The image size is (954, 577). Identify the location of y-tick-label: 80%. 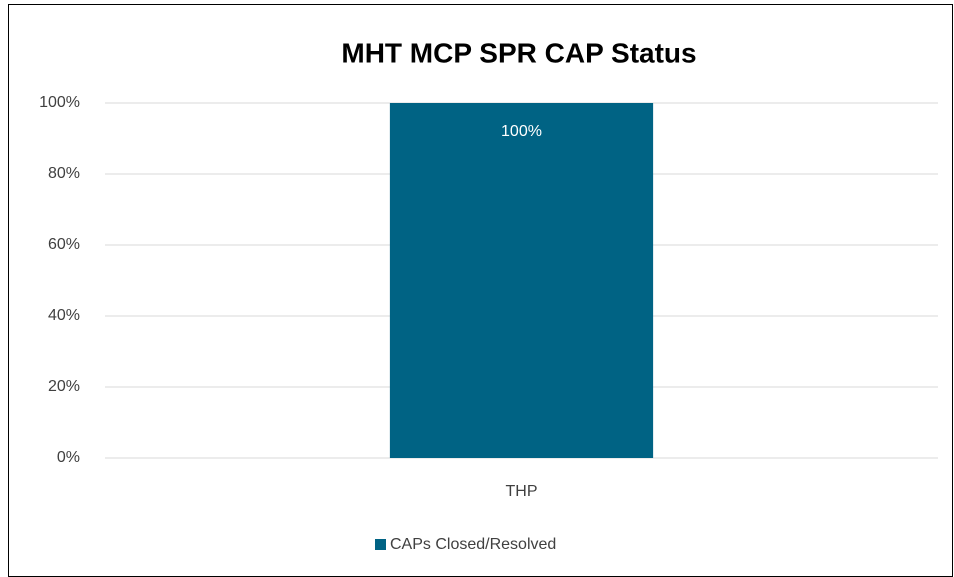
(64, 173).